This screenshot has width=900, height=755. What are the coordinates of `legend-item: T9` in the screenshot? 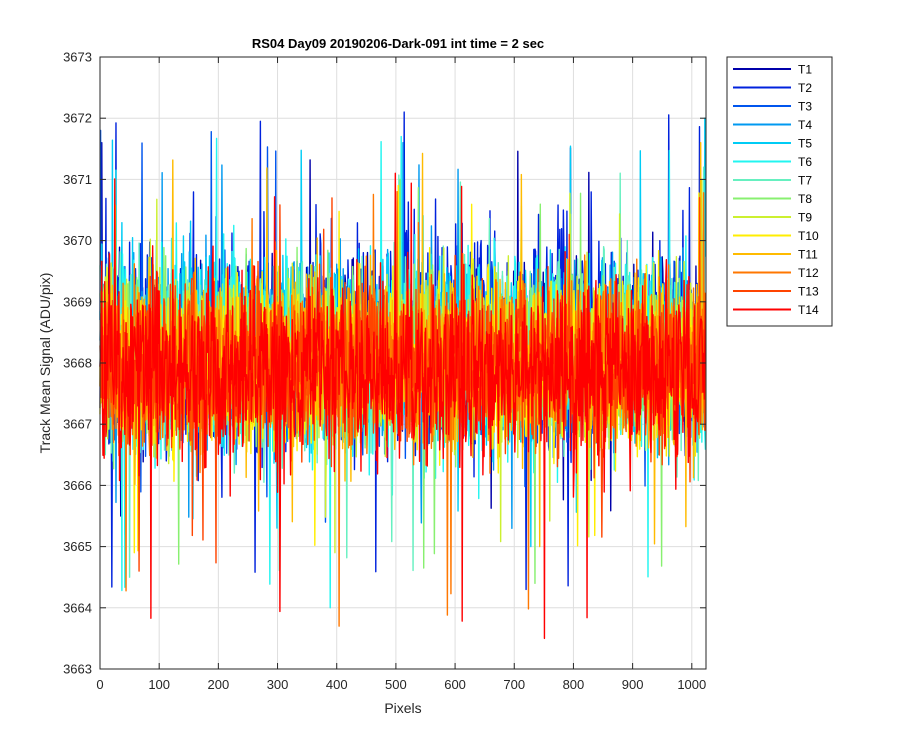 It's located at (772, 218).